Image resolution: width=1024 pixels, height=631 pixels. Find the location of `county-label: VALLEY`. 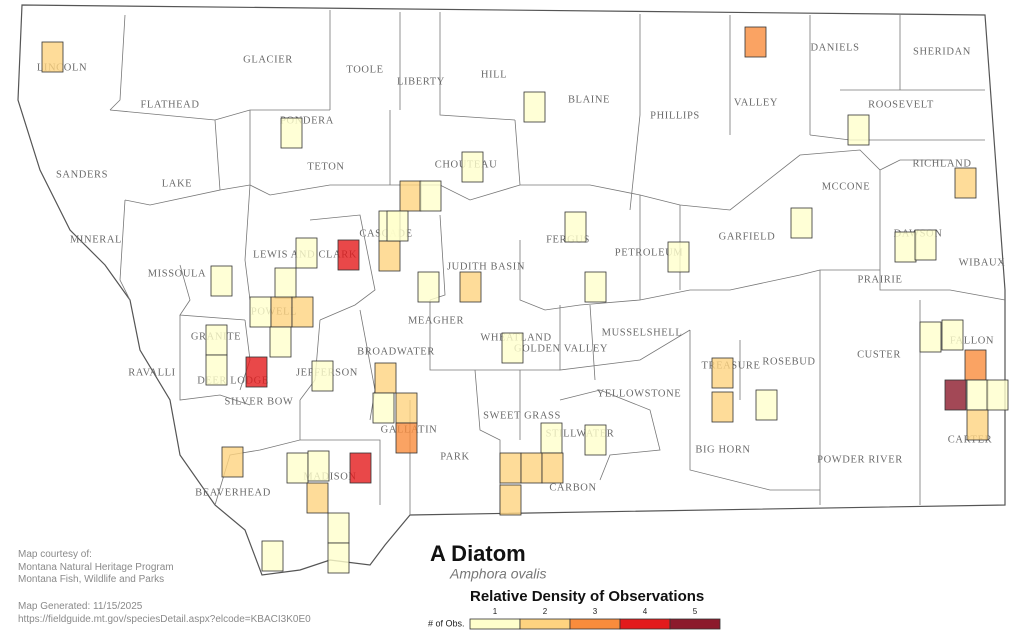

county-label: VALLEY is located at coordinates (756, 102).